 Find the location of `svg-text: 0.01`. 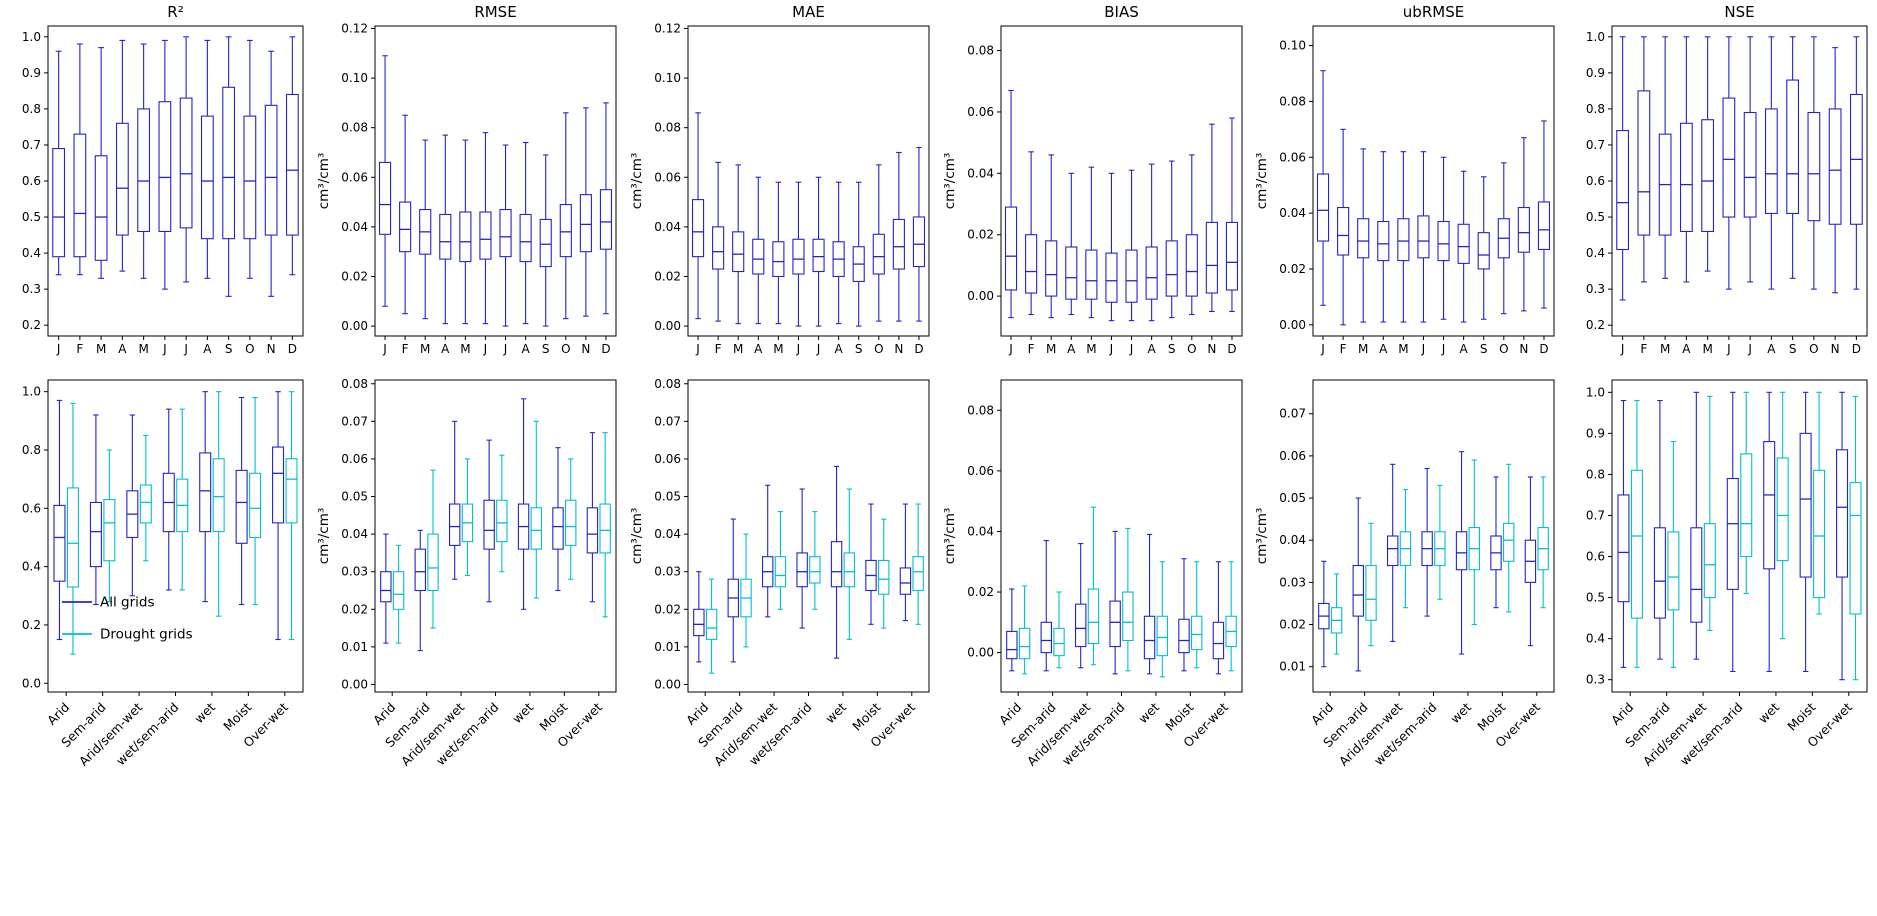

svg-text: 0.01 is located at coordinates (667, 647).